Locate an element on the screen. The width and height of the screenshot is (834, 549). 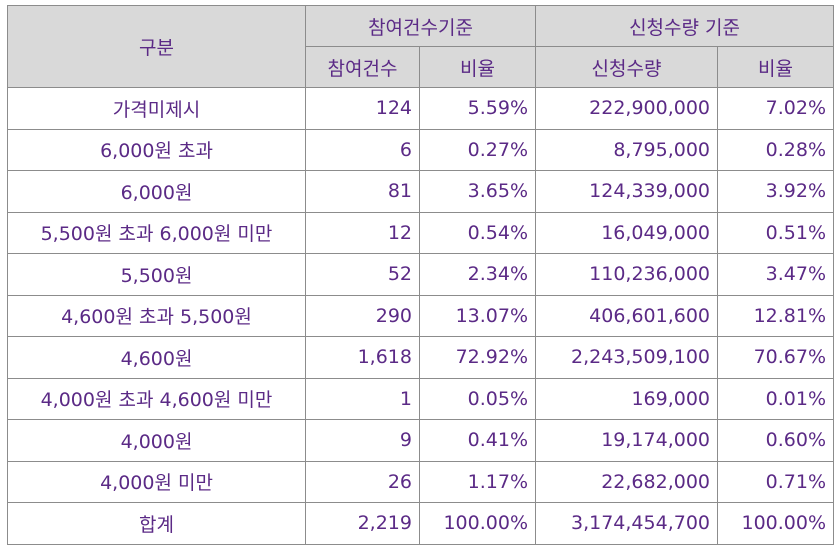
row-label-cell: 가격미제시 is located at coordinates (156, 108).